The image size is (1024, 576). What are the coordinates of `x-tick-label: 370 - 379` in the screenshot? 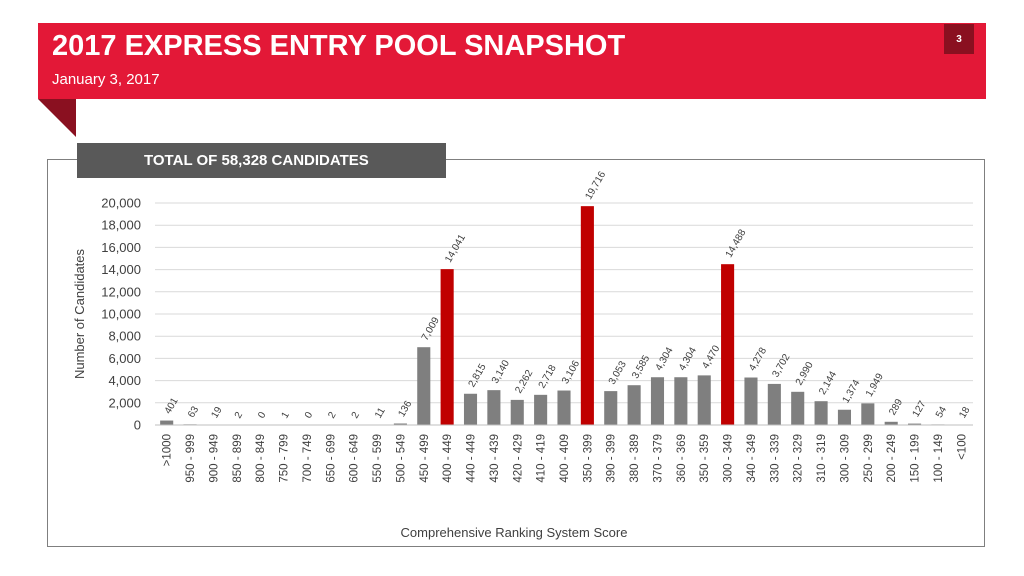 It's located at (658, 458).